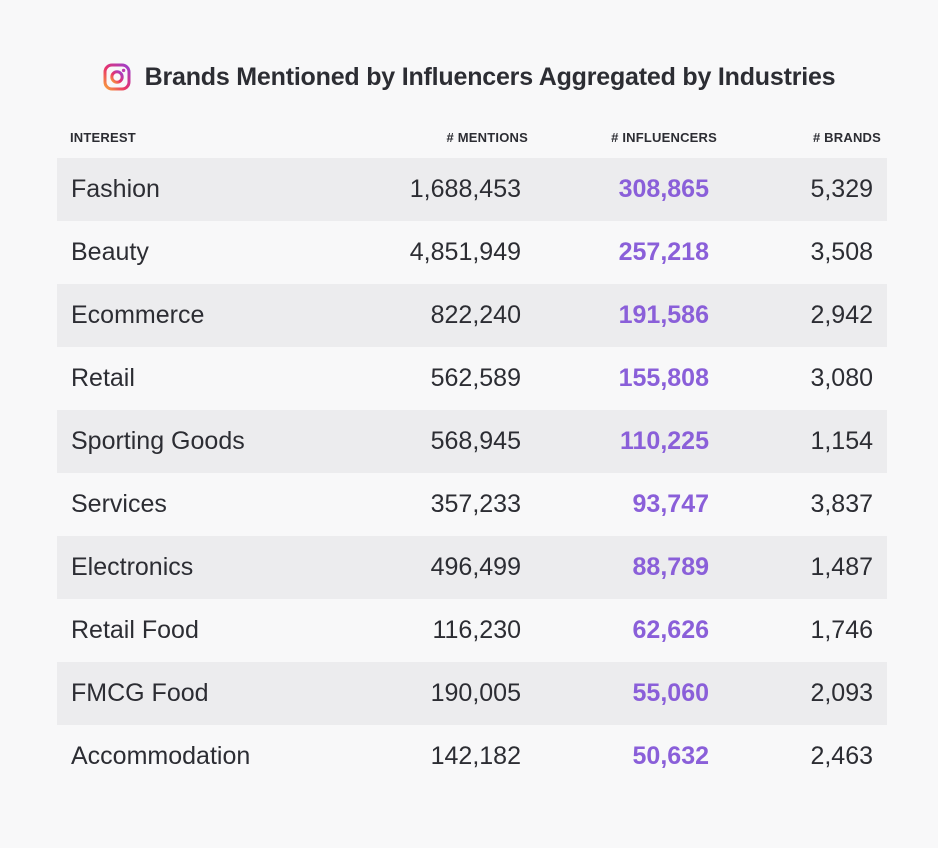  What do you see at coordinates (663, 315) in the screenshot?
I see `cell-influencers: 191,586` at bounding box center [663, 315].